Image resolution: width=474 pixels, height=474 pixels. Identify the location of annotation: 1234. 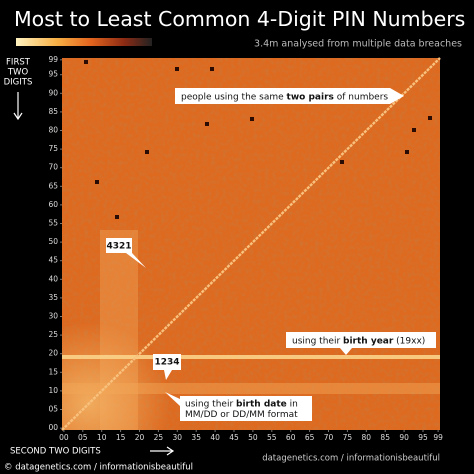
(167, 367).